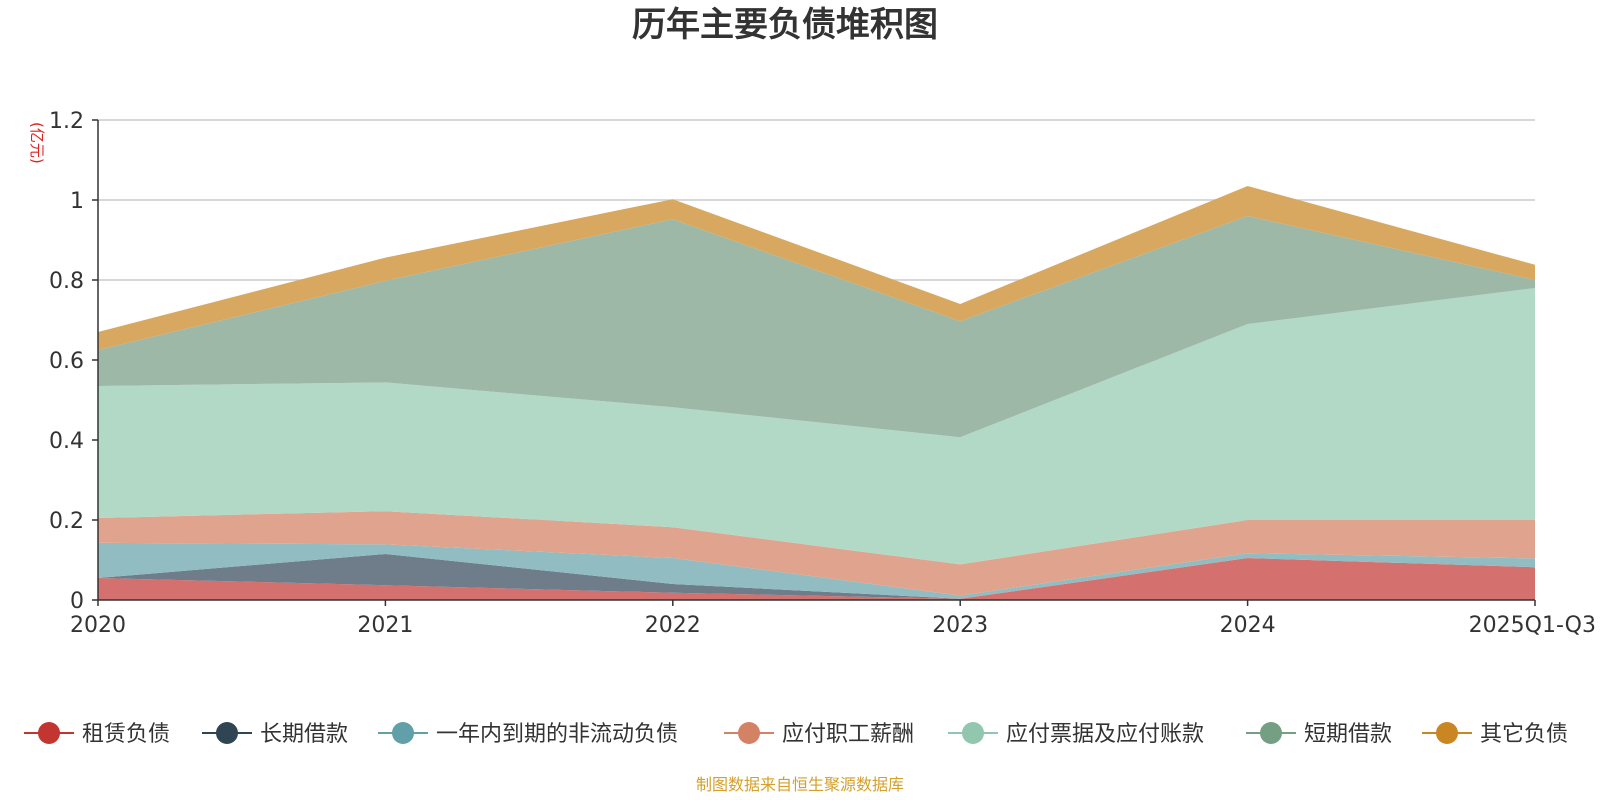 Image resolution: width=1600 pixels, height=800 pixels. I want to click on y-tick-label: 0.8, so click(66, 281).